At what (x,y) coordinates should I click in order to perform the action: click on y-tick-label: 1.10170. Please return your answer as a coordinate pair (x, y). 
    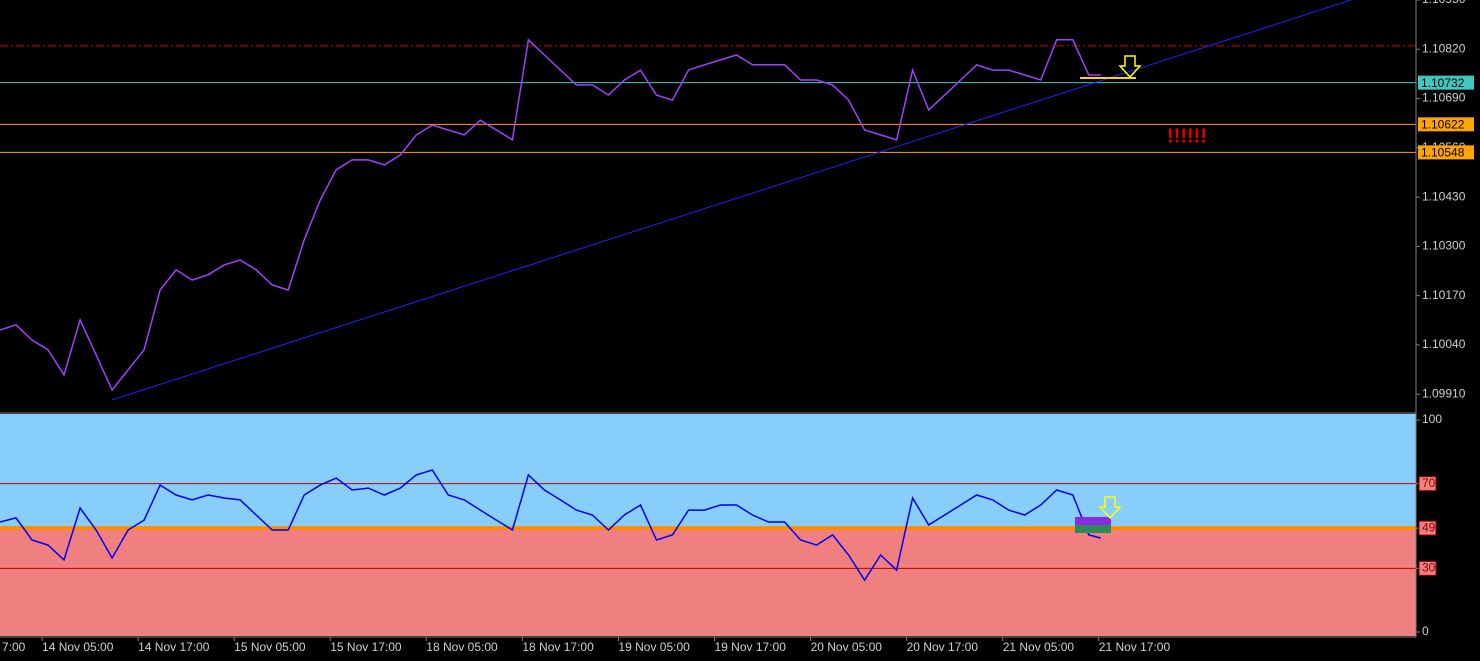
    Looking at the image, I should click on (1444, 295).